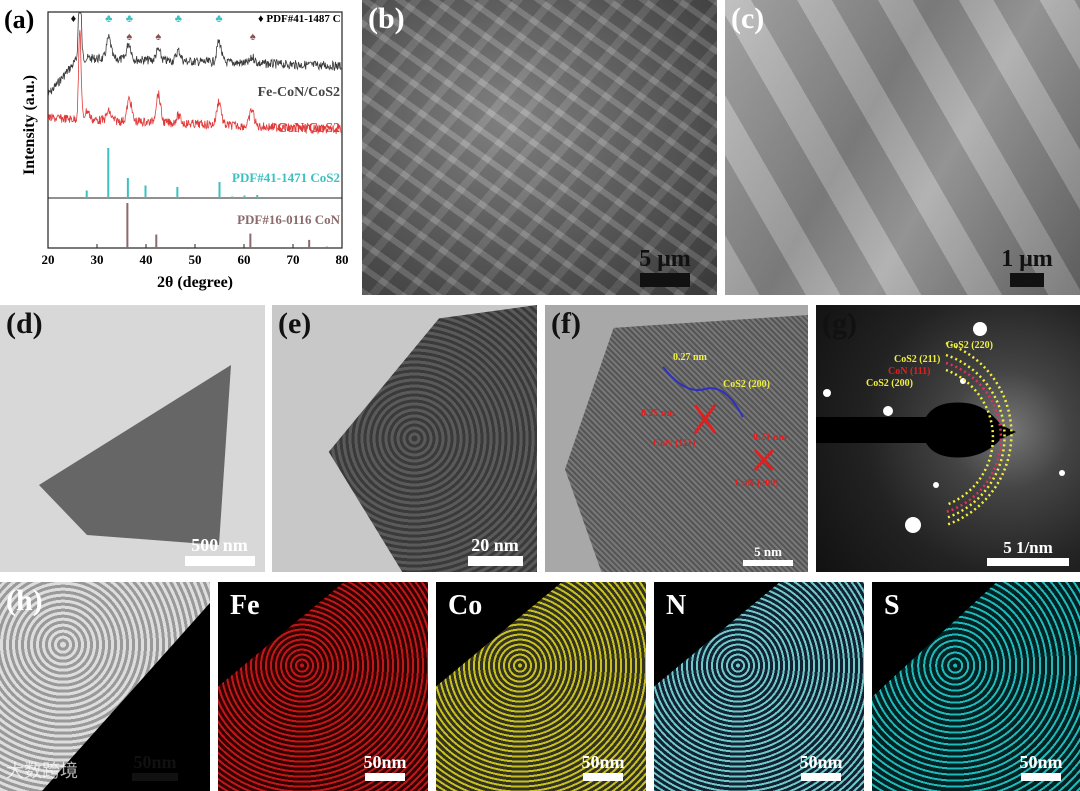 This screenshot has height=791, width=1080. I want to click on x-tick-label: 80, so click(342, 259).